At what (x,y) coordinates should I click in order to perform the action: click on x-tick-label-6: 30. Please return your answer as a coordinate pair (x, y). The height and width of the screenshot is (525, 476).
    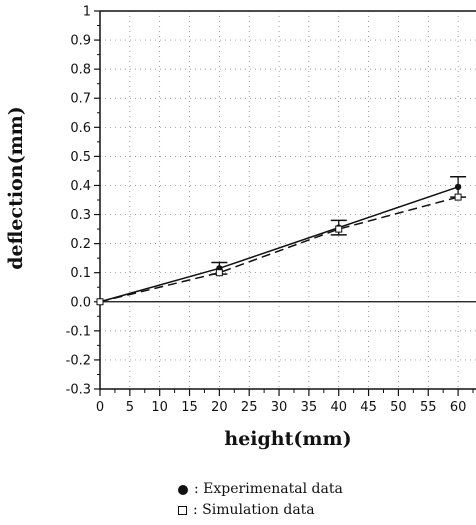
    Looking at the image, I should click on (279, 407).